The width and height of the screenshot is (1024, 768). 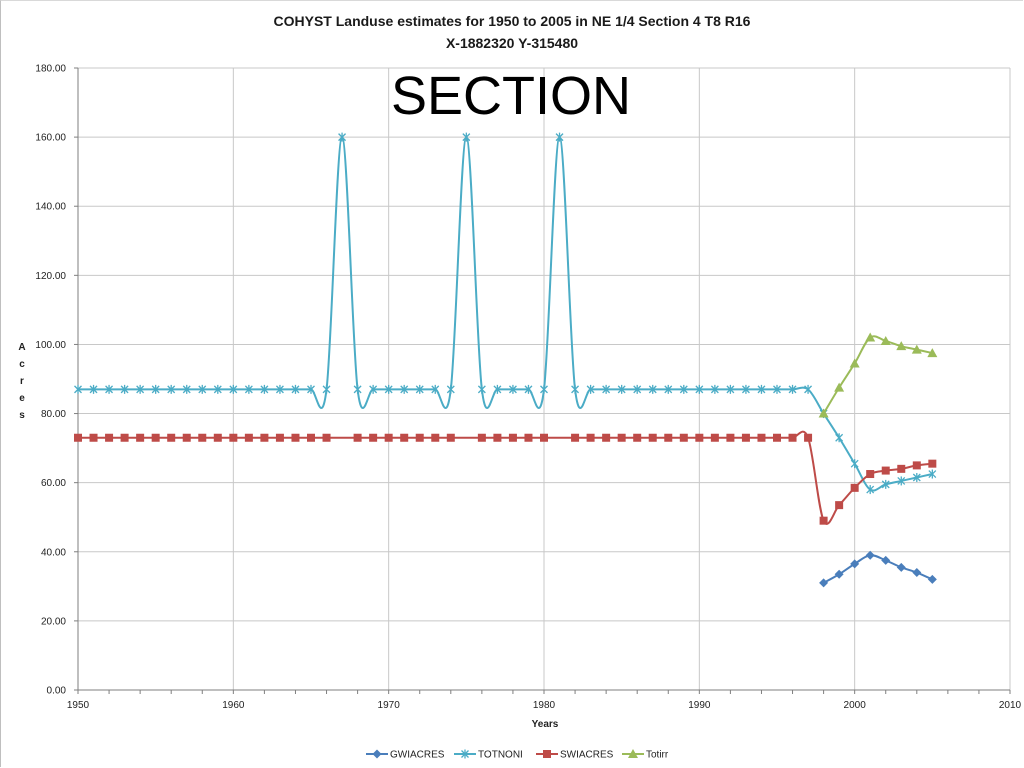 I want to click on x-tick-label: 1960, so click(x=233, y=705).